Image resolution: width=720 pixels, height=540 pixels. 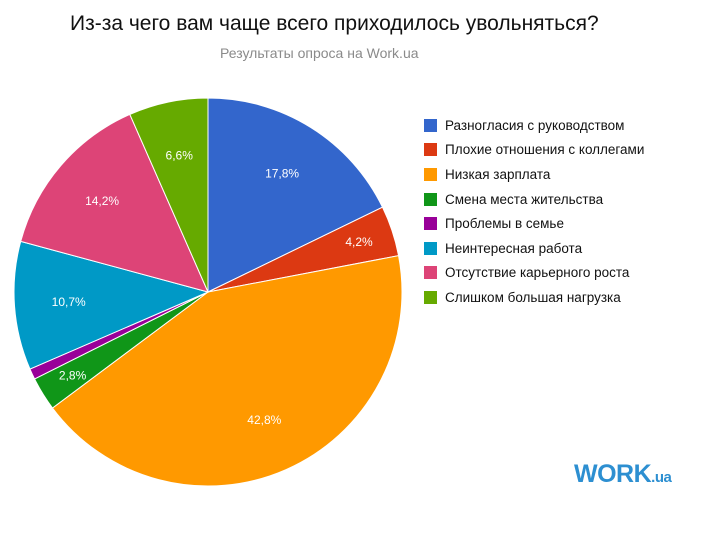 I want to click on slice-data-label: 2,8%, so click(x=73, y=376).